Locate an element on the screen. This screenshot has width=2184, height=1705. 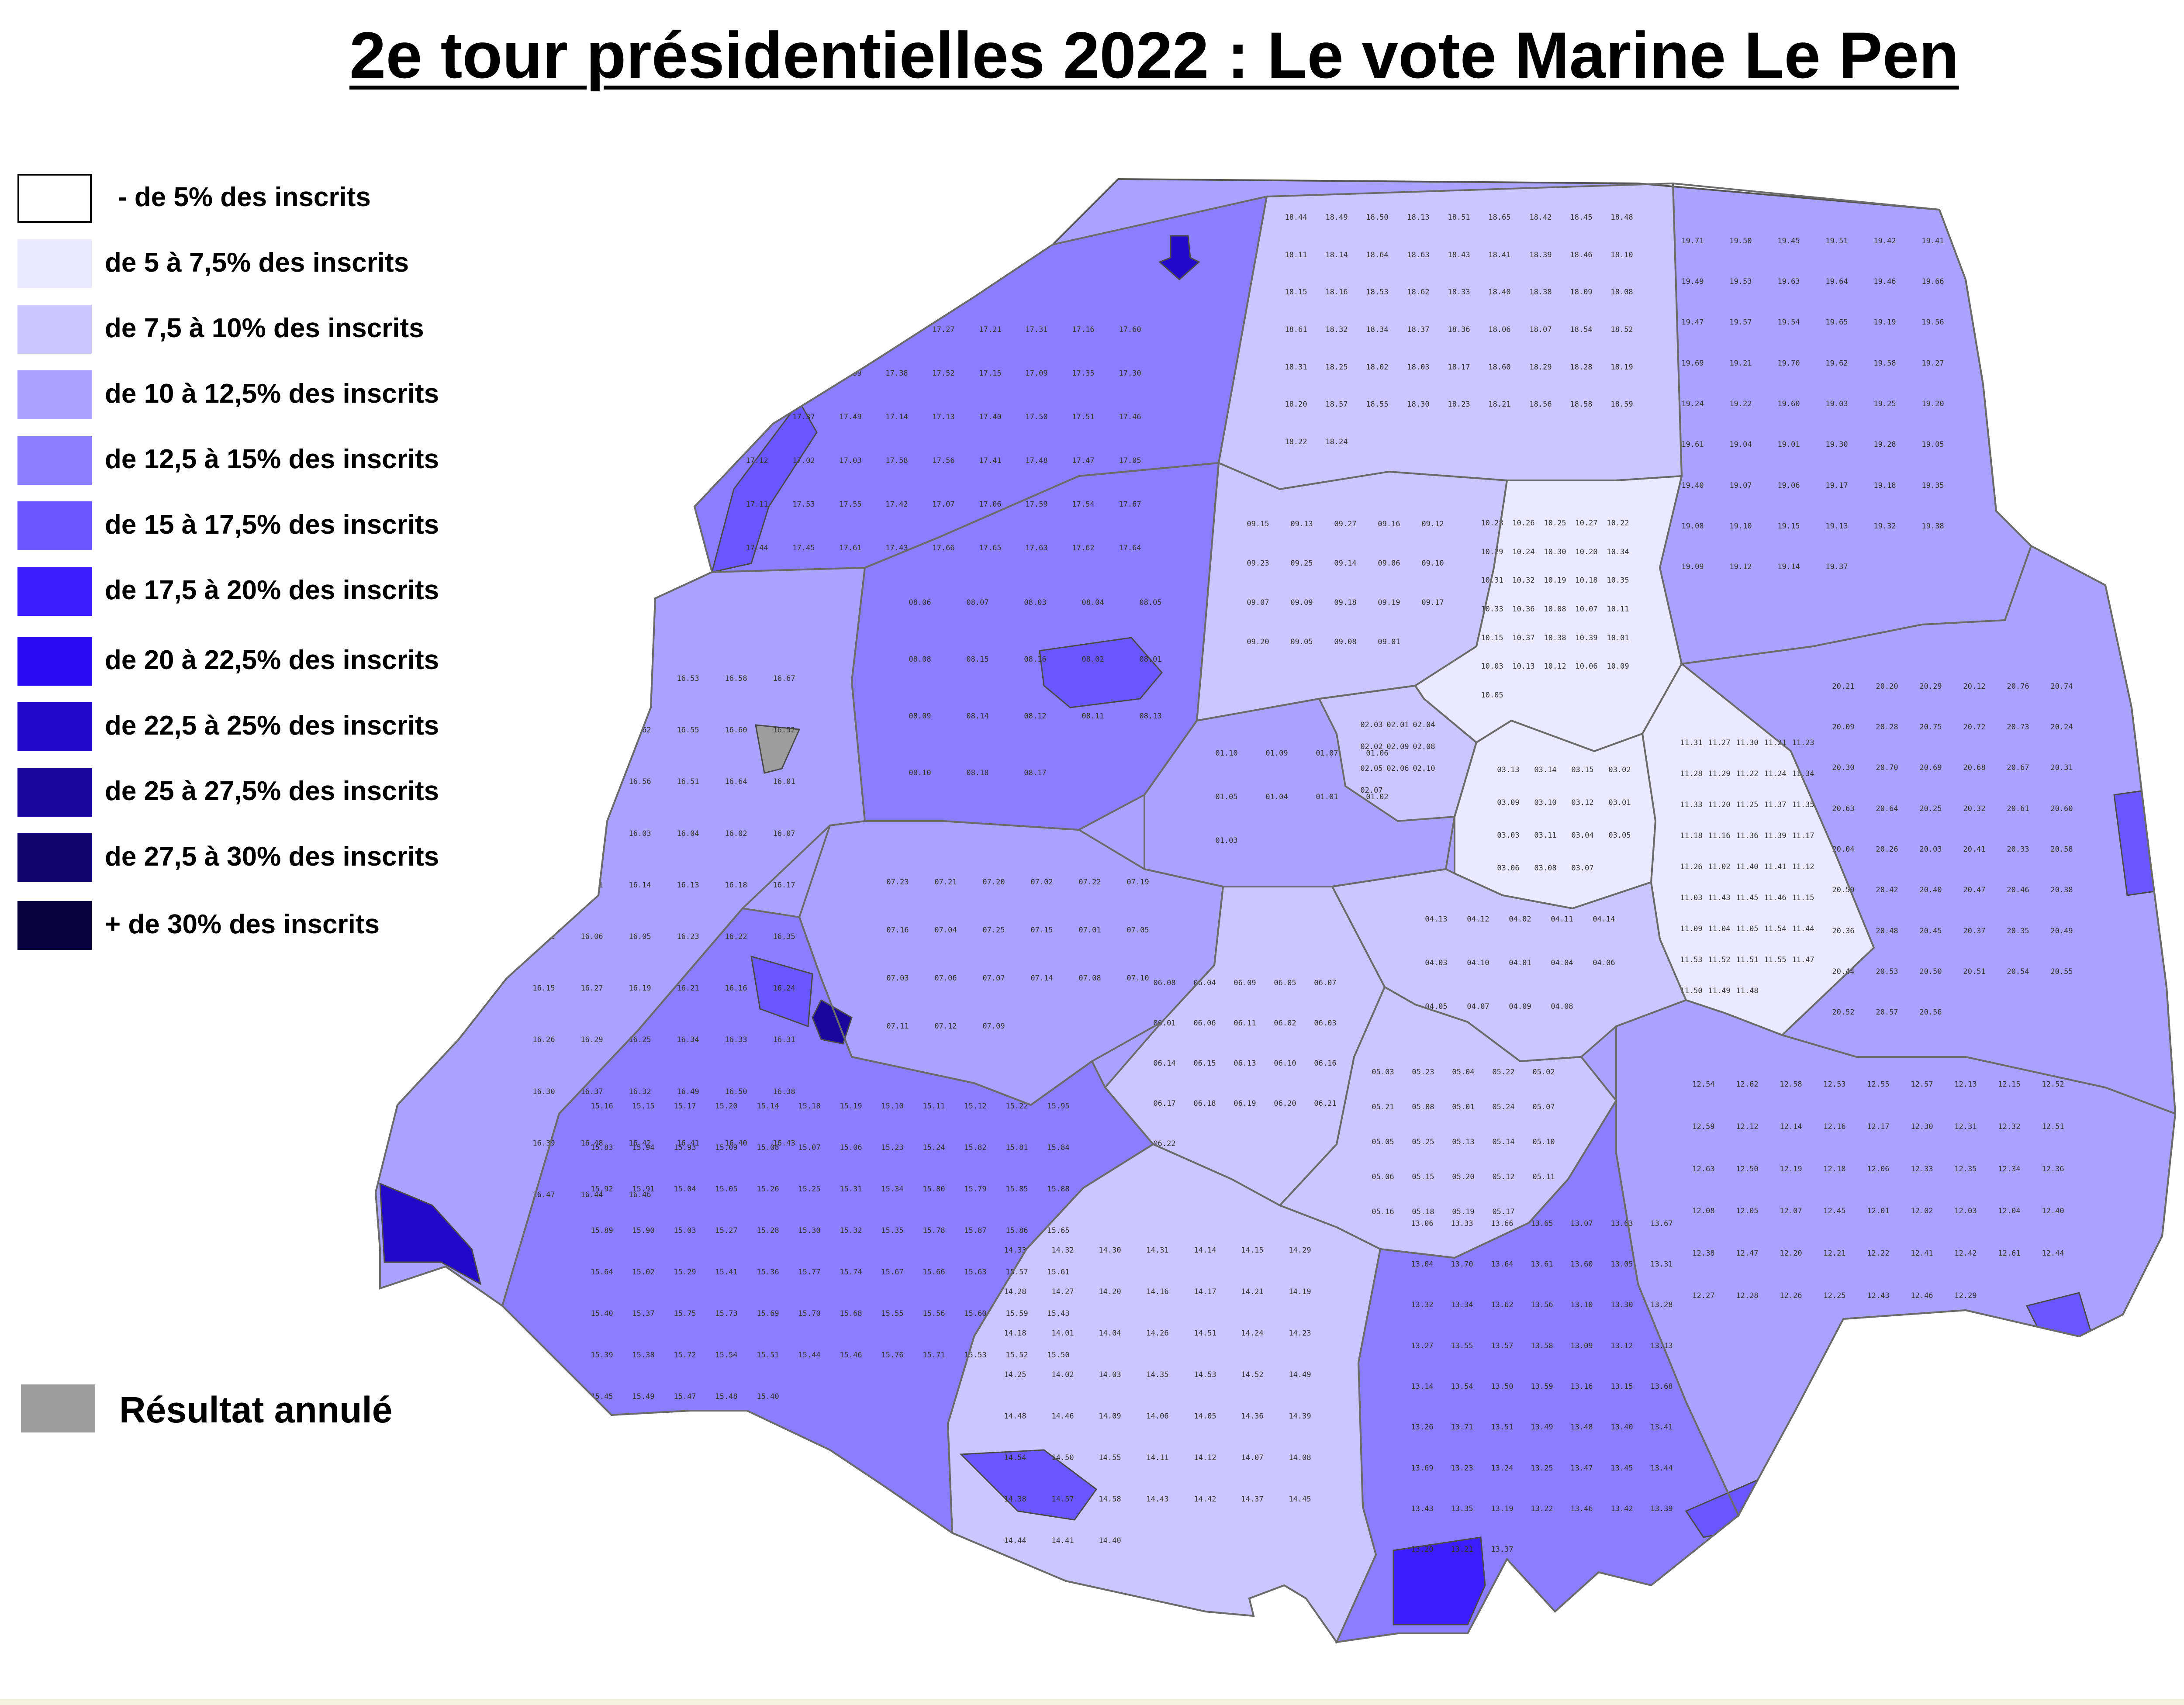
bureau-label: 18.31 is located at coordinates (1296, 367).